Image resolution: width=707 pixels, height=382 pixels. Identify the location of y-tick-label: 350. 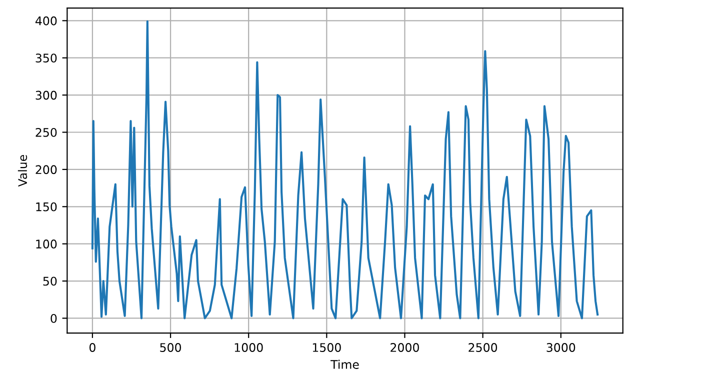
(46, 58).